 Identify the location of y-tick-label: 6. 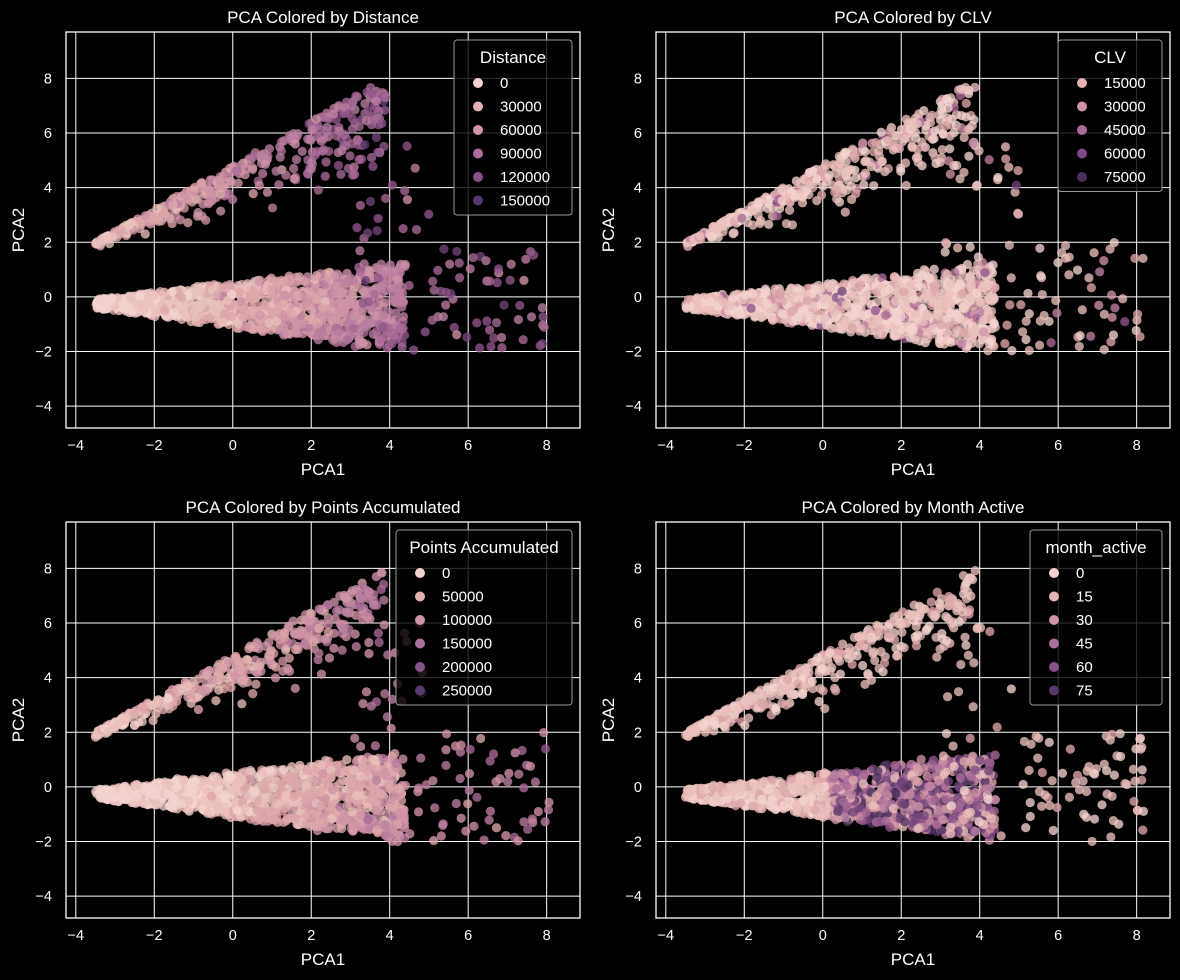
(48, 134).